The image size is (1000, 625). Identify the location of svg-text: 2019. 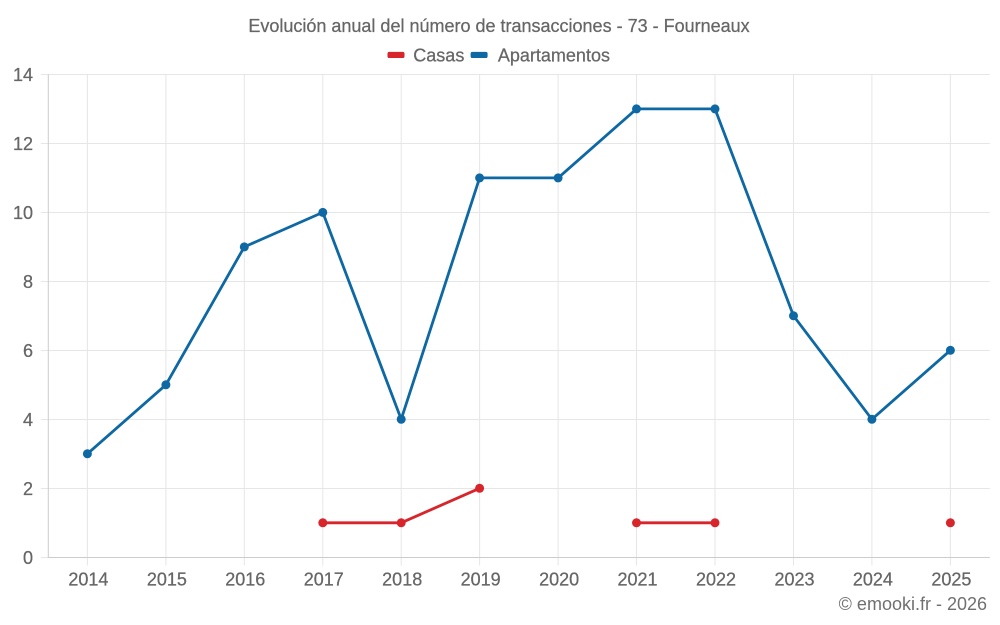
(481, 580).